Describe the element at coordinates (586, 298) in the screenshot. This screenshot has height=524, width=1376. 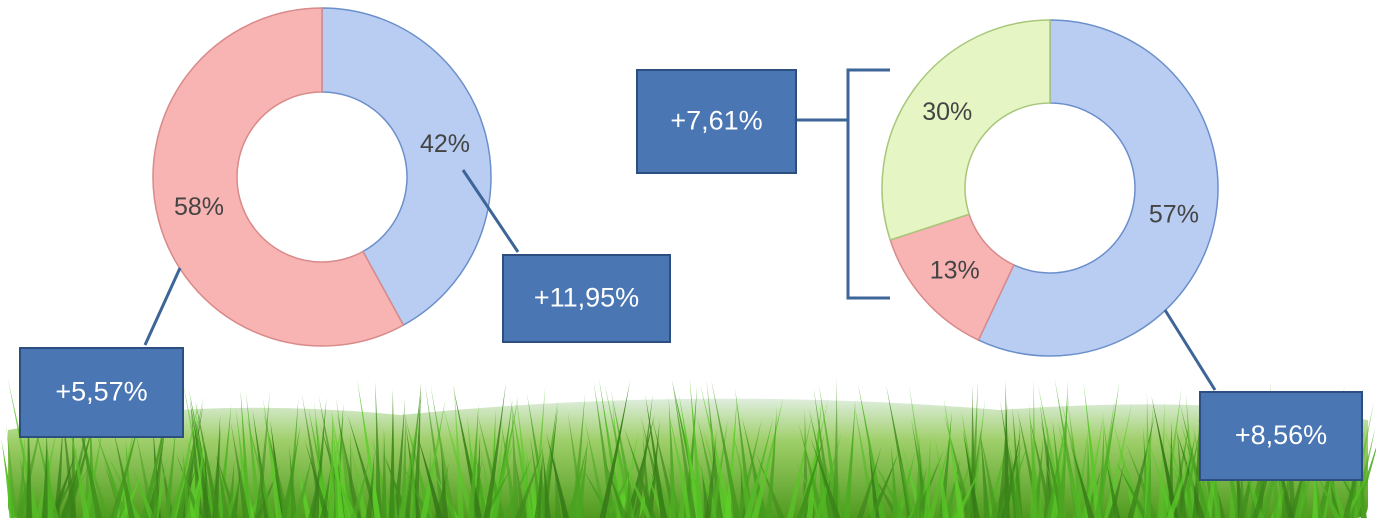
I see `annotation-label: +11,95%` at that location.